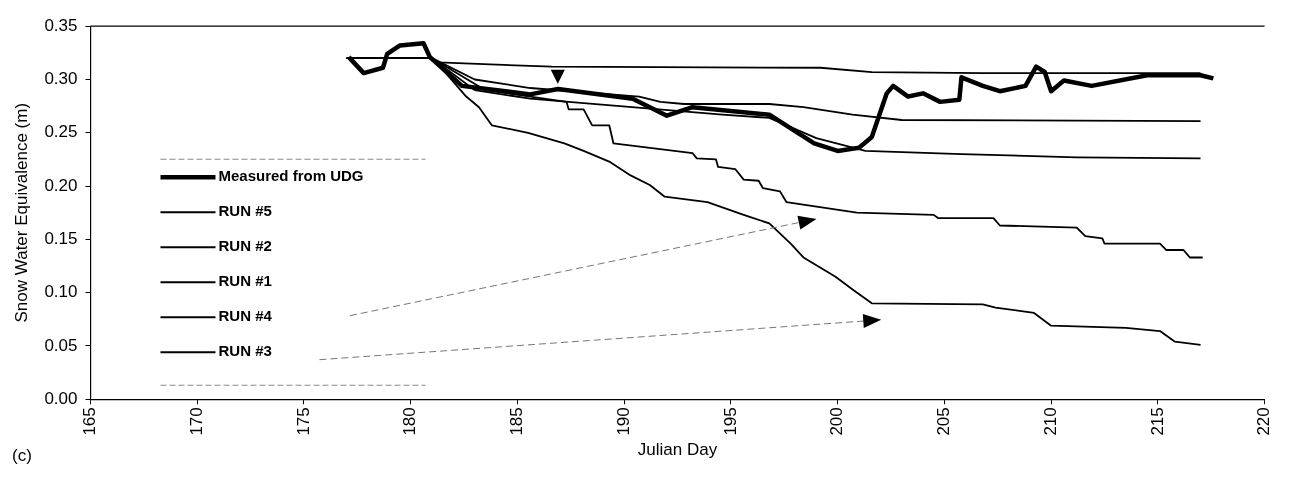  What do you see at coordinates (61, 345) in the screenshot?
I see `y-tick-label: 0.05` at bounding box center [61, 345].